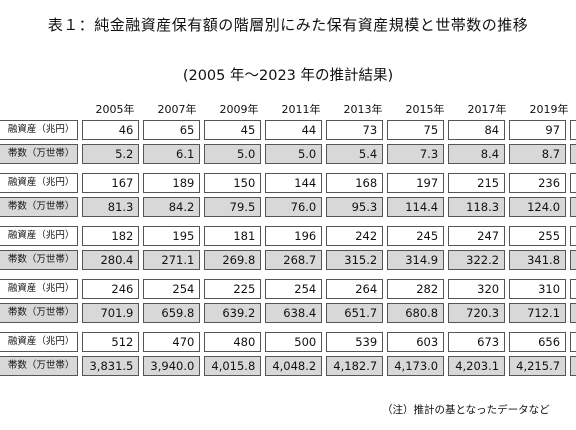 The width and height of the screenshot is (576, 430). I want to click on table-cell: 168, so click(355, 183).